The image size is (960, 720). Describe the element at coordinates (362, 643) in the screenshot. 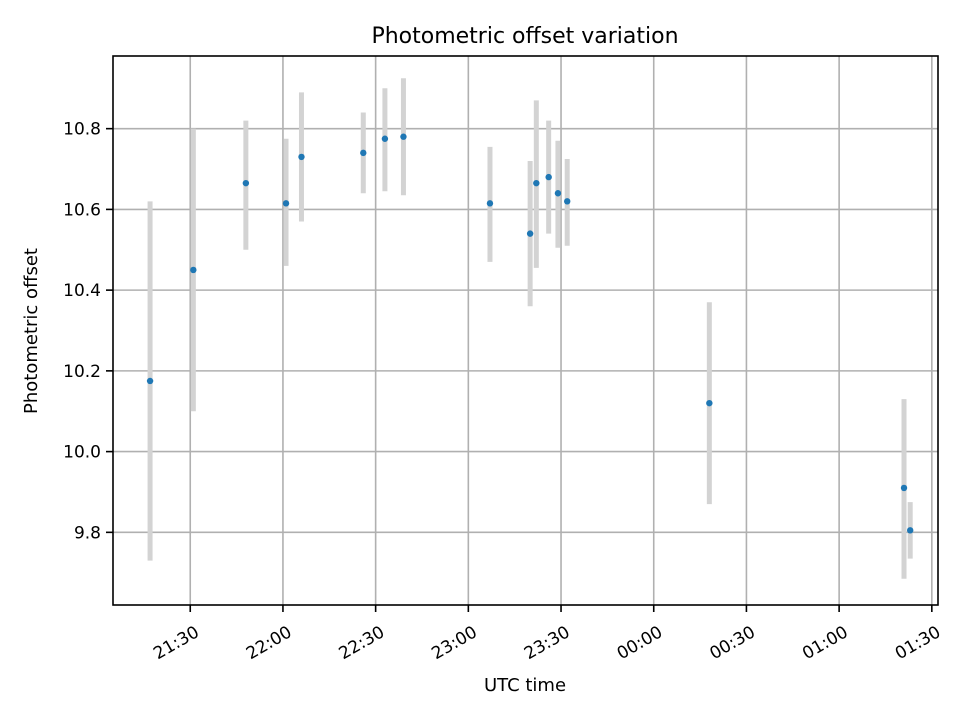

I see `x-tick-label: 22:30` at that location.